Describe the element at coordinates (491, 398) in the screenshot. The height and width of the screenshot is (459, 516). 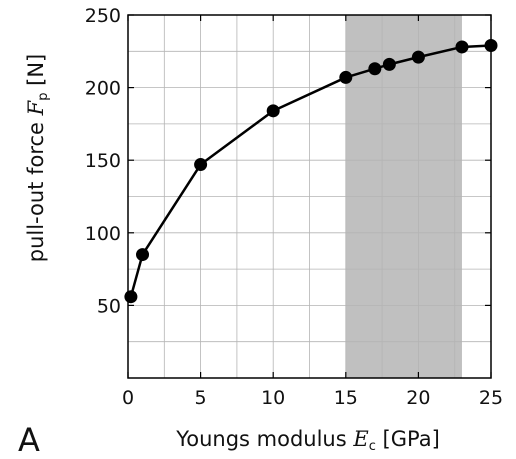
I see `x-tick-label: 25` at that location.